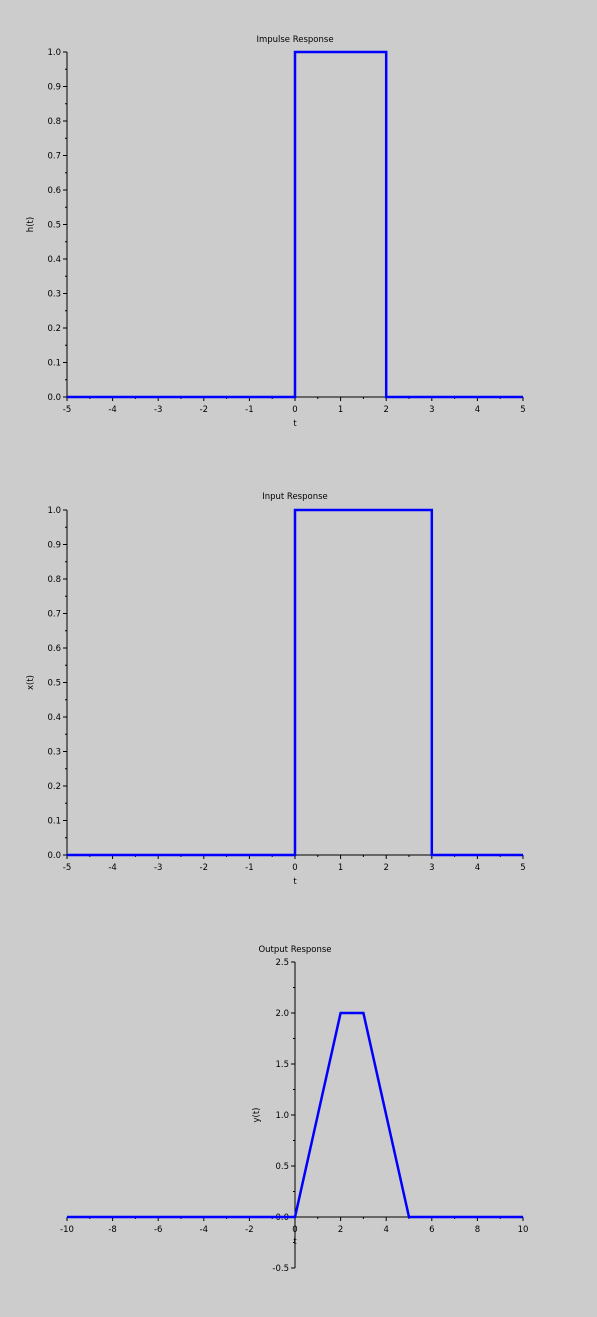 The image size is (597, 1317). I want to click on y-tick-label: -0.5, so click(280, 1269).